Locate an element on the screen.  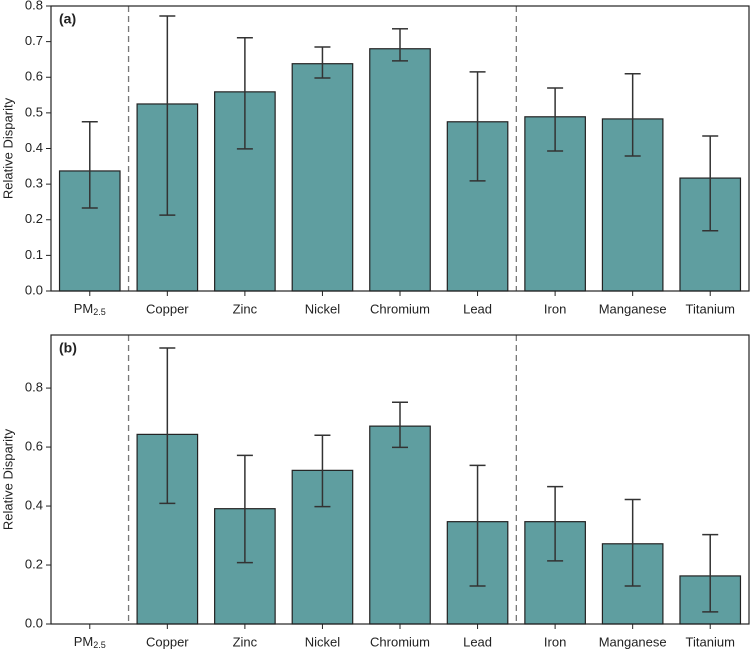
y-tick-label: 0.7 is located at coordinates (34, 40).